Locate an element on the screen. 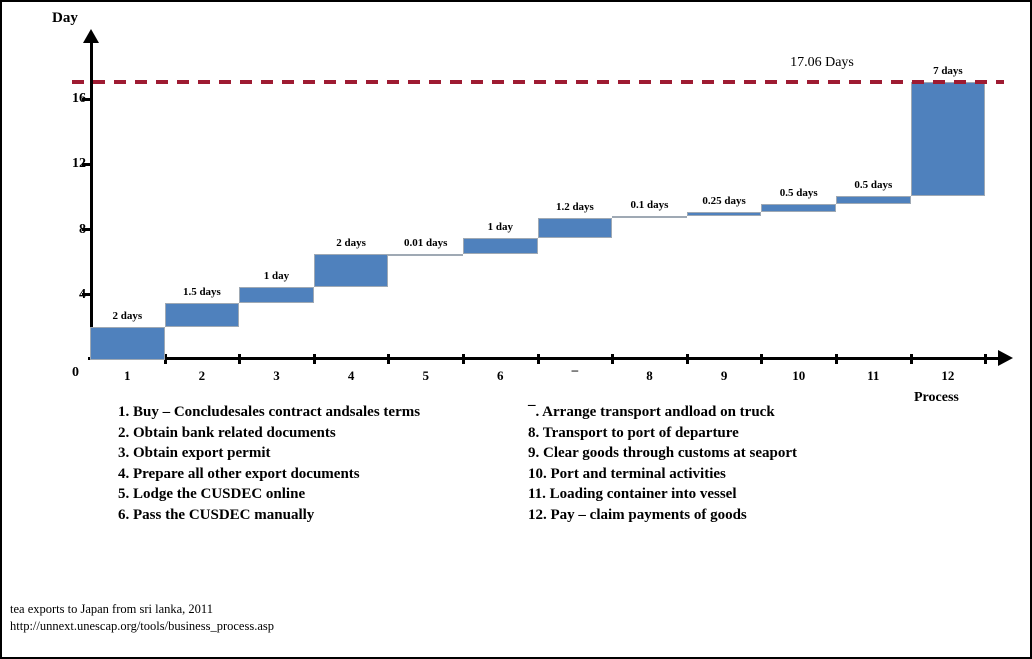 This screenshot has height=659, width=1032. legend-item: 11. Loading container into vessel is located at coordinates (632, 494).